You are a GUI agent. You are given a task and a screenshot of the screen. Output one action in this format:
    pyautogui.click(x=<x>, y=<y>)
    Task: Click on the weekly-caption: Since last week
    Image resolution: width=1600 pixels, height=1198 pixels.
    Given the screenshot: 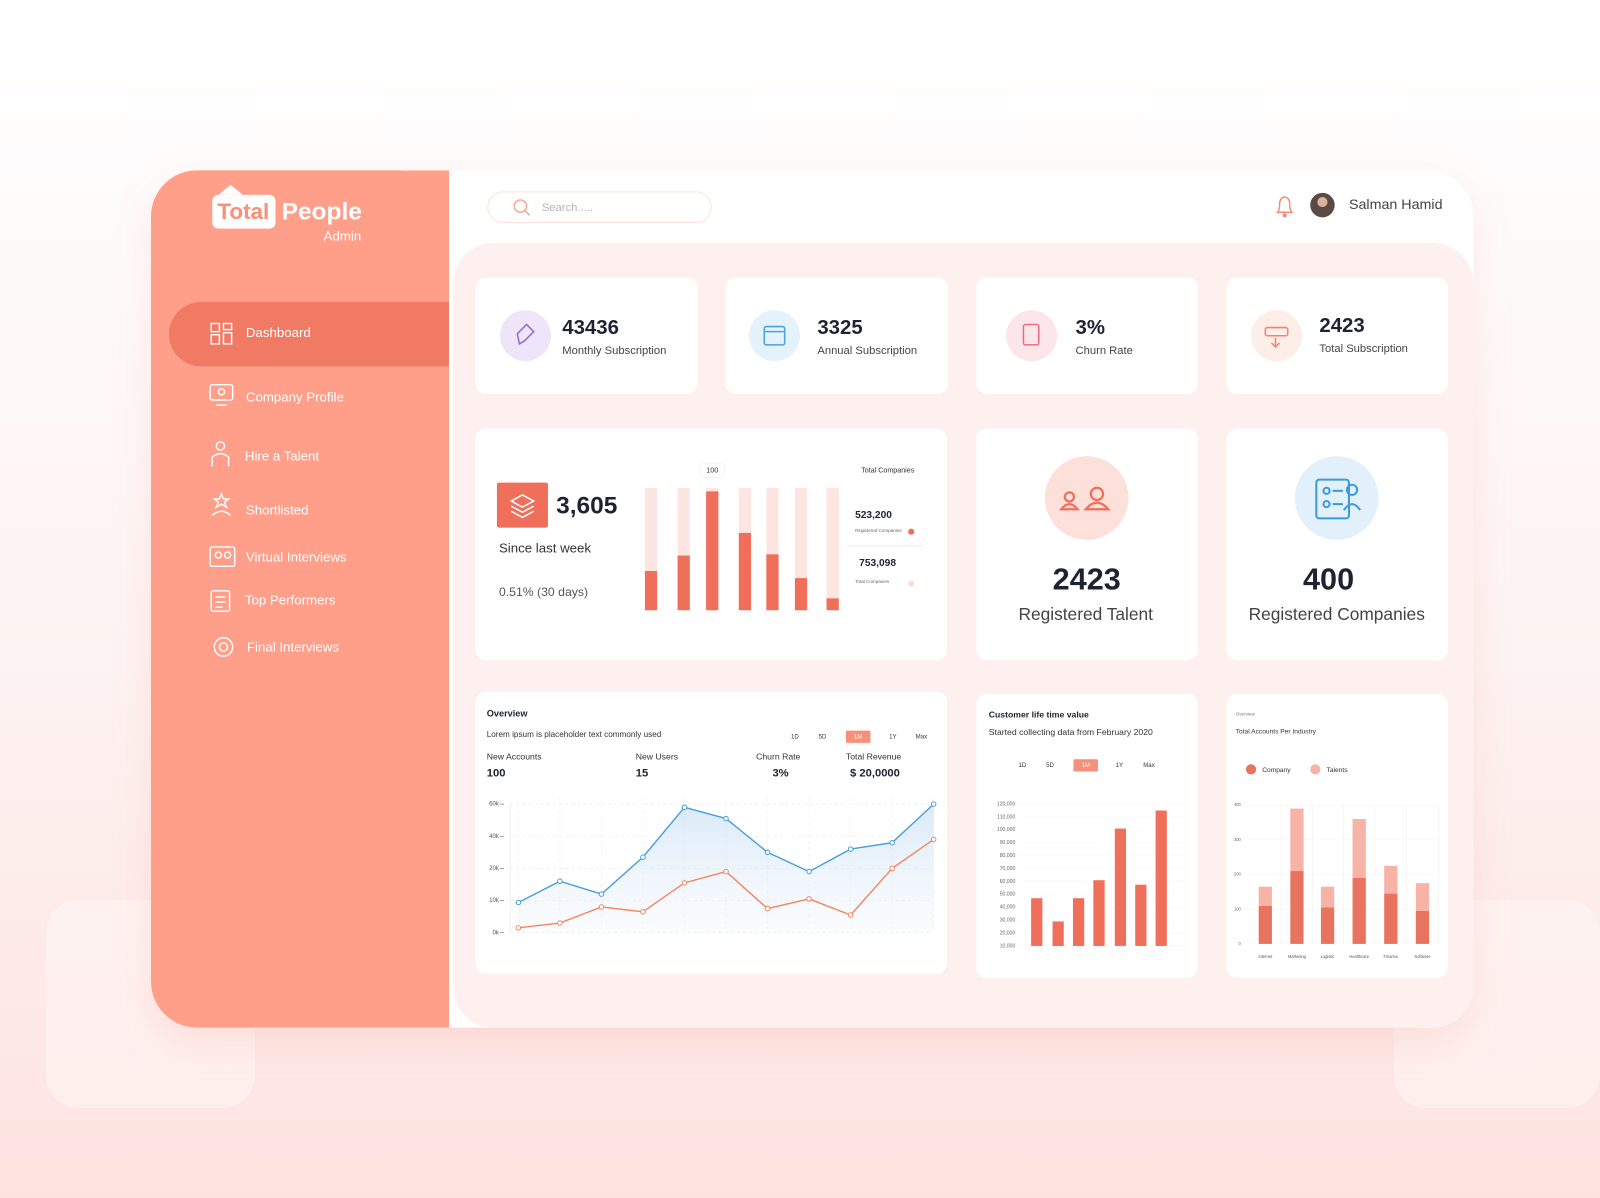 What is the action you would take?
    pyautogui.click(x=545, y=548)
    